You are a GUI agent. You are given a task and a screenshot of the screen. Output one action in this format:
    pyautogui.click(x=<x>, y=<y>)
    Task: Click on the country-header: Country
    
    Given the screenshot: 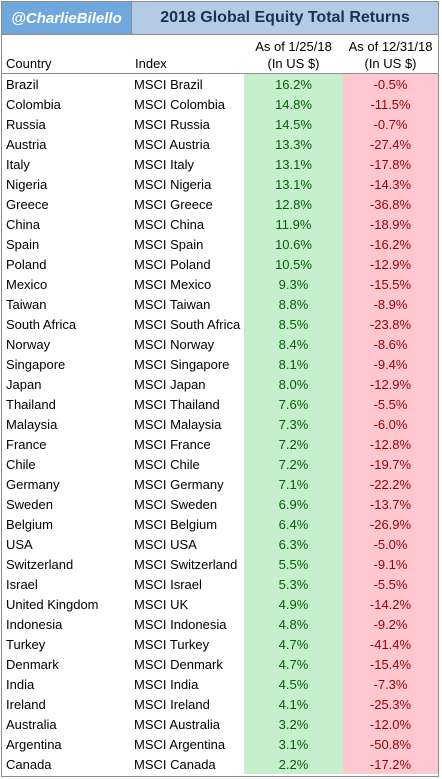 What is the action you would take?
    pyautogui.click(x=29, y=63)
    